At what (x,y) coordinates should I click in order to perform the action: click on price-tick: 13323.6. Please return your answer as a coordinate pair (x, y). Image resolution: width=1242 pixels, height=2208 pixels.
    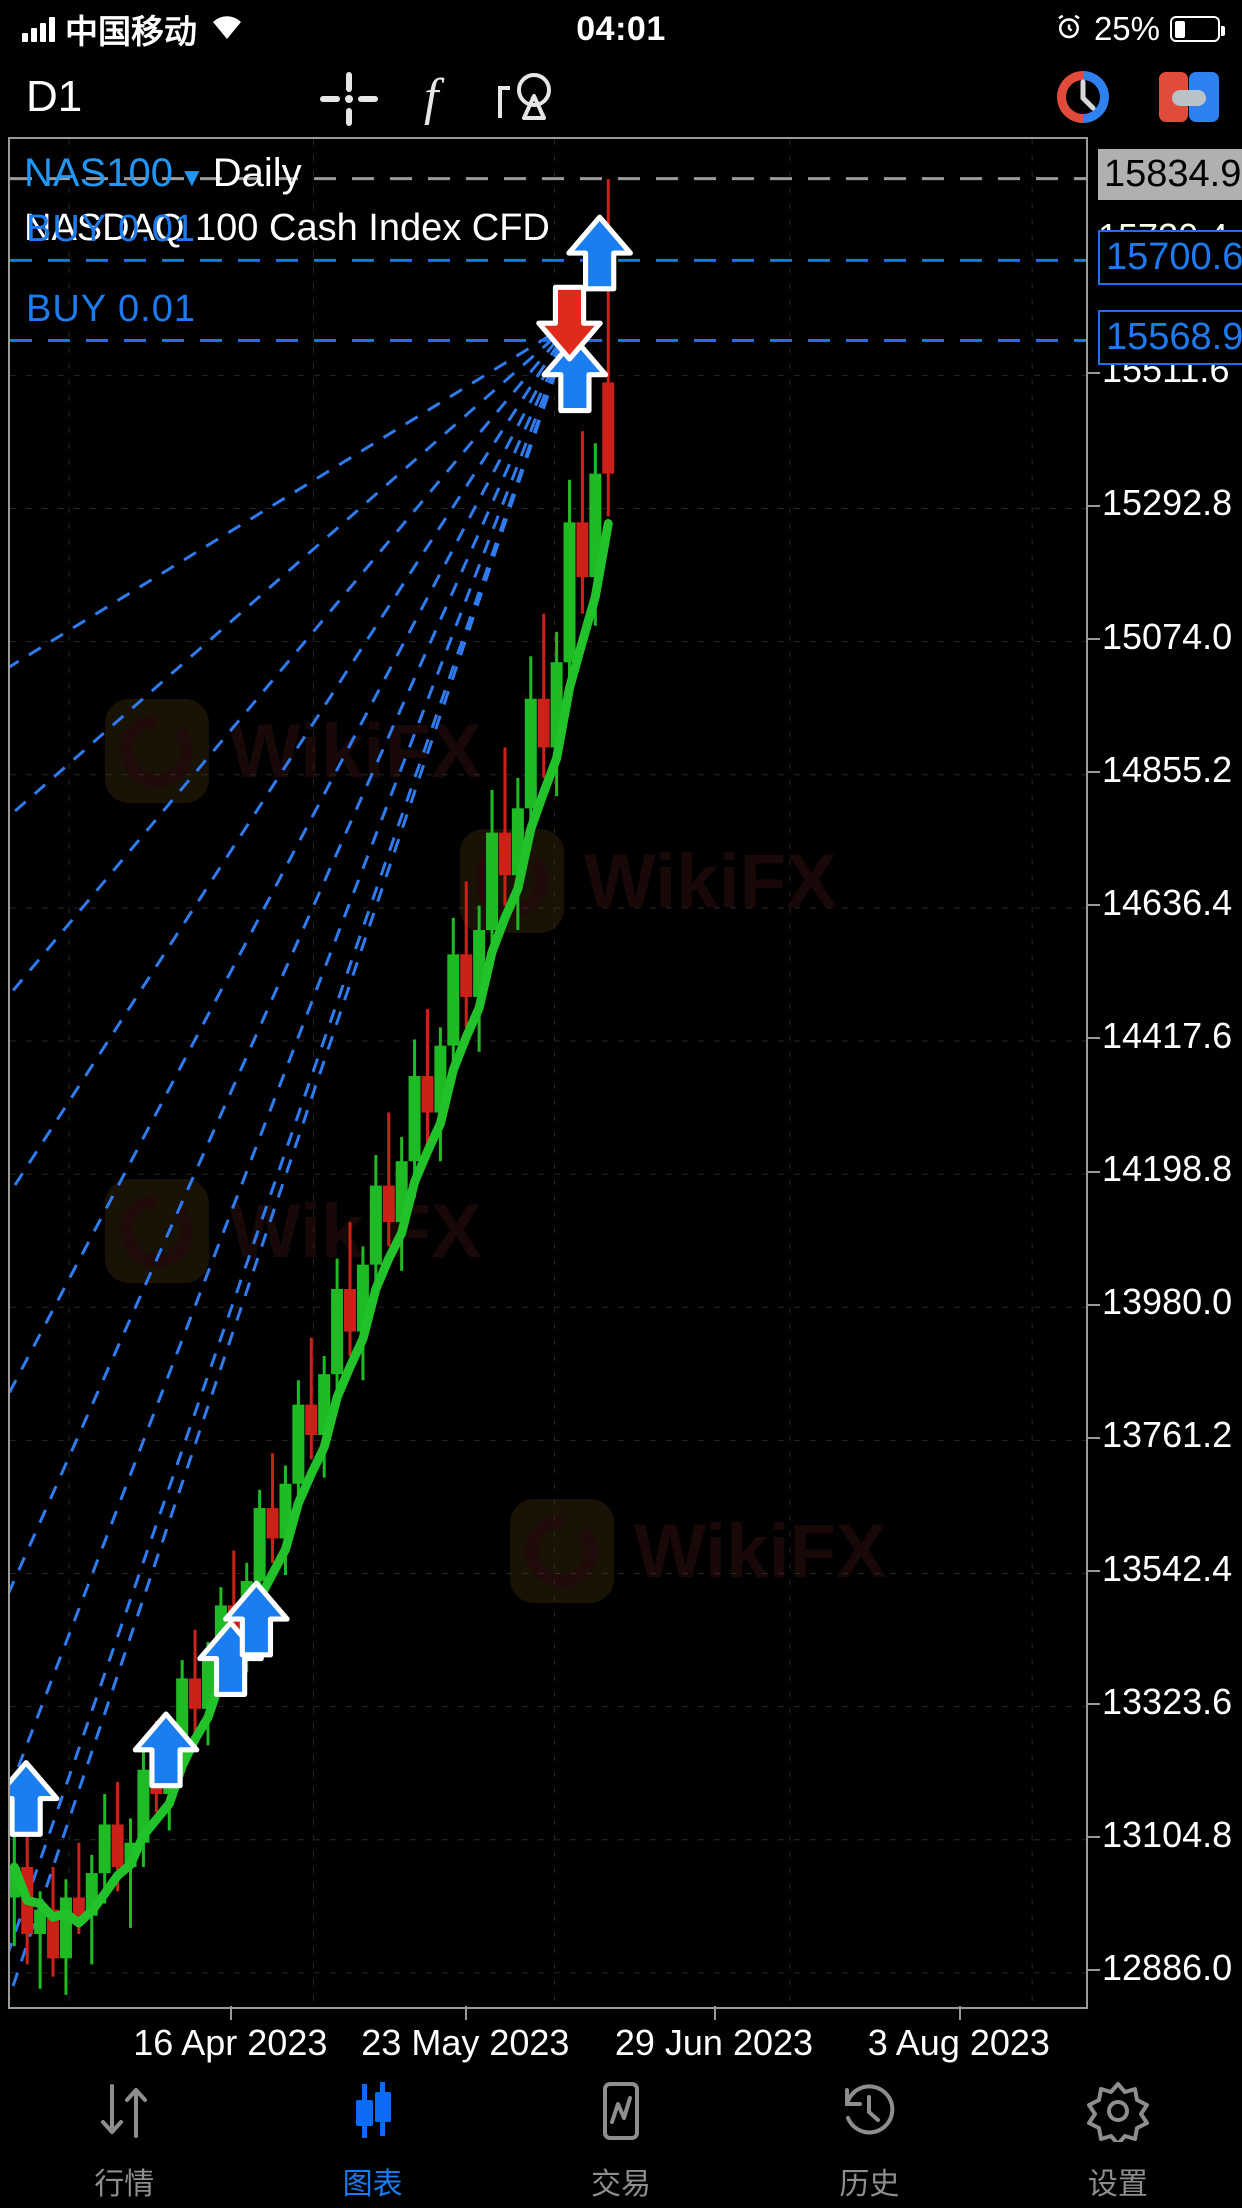
    Looking at the image, I should click on (1160, 1702).